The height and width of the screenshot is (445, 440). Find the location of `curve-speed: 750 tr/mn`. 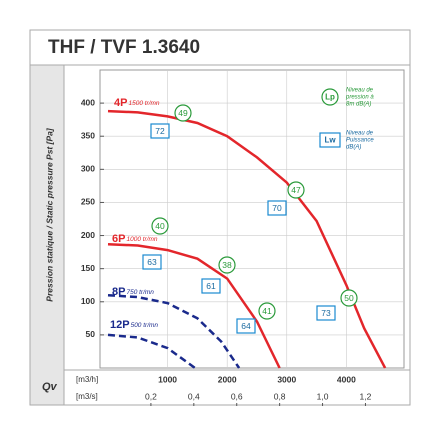

curve-speed: 750 tr/mn is located at coordinates (140, 292).